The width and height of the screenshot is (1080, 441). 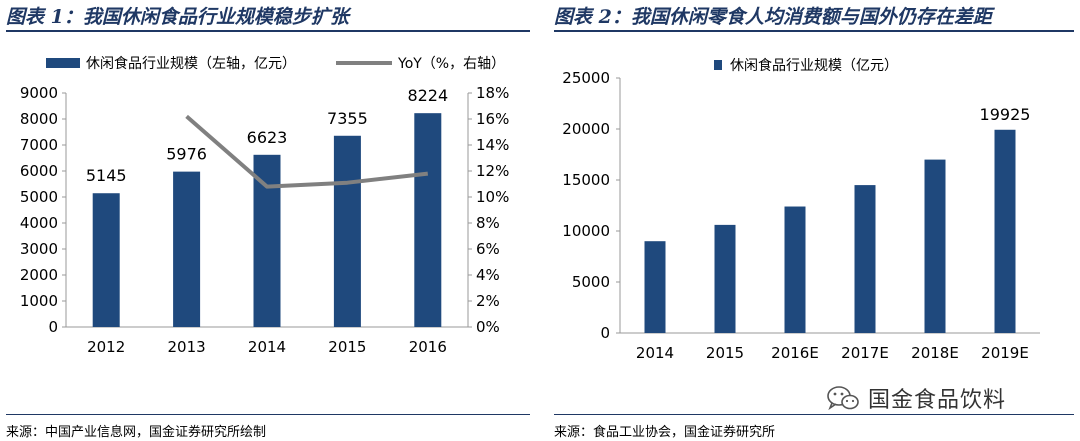 What do you see at coordinates (186, 154) in the screenshot?
I see `bar-data-label: 5976` at bounding box center [186, 154].